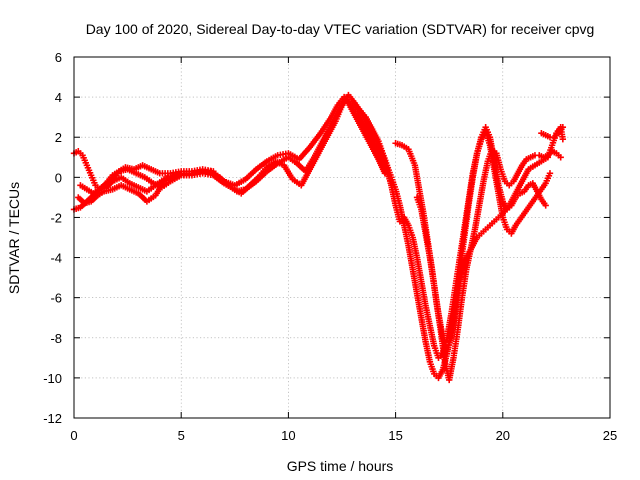  Describe the element at coordinates (58, 57) in the screenshot. I see `y-tick-label: 6` at that location.